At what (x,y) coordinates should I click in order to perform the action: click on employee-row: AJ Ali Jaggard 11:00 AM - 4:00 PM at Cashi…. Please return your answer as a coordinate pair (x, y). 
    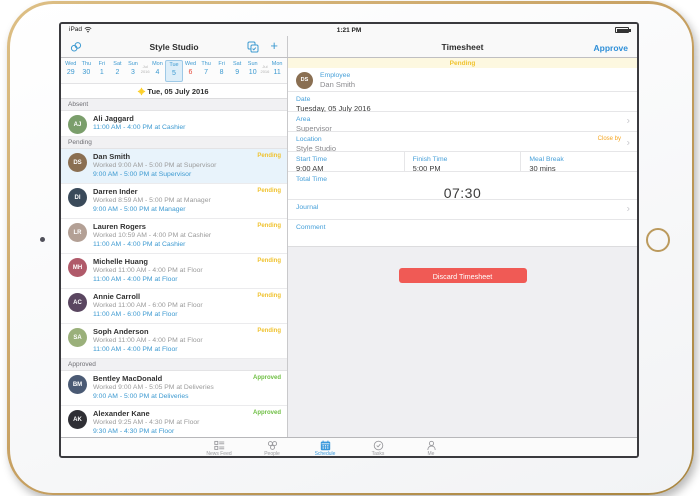
    Looking at the image, I should click on (174, 124).